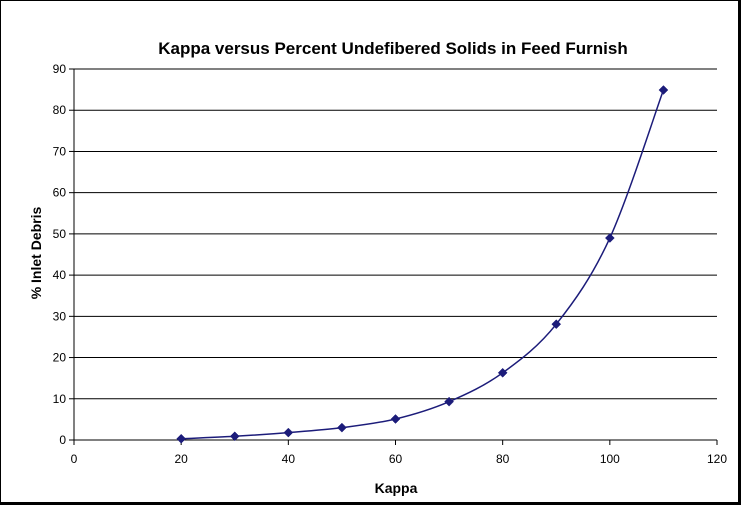 The image size is (741, 506). Describe the element at coordinates (396, 459) in the screenshot. I see `x-tick-label: 60` at that location.